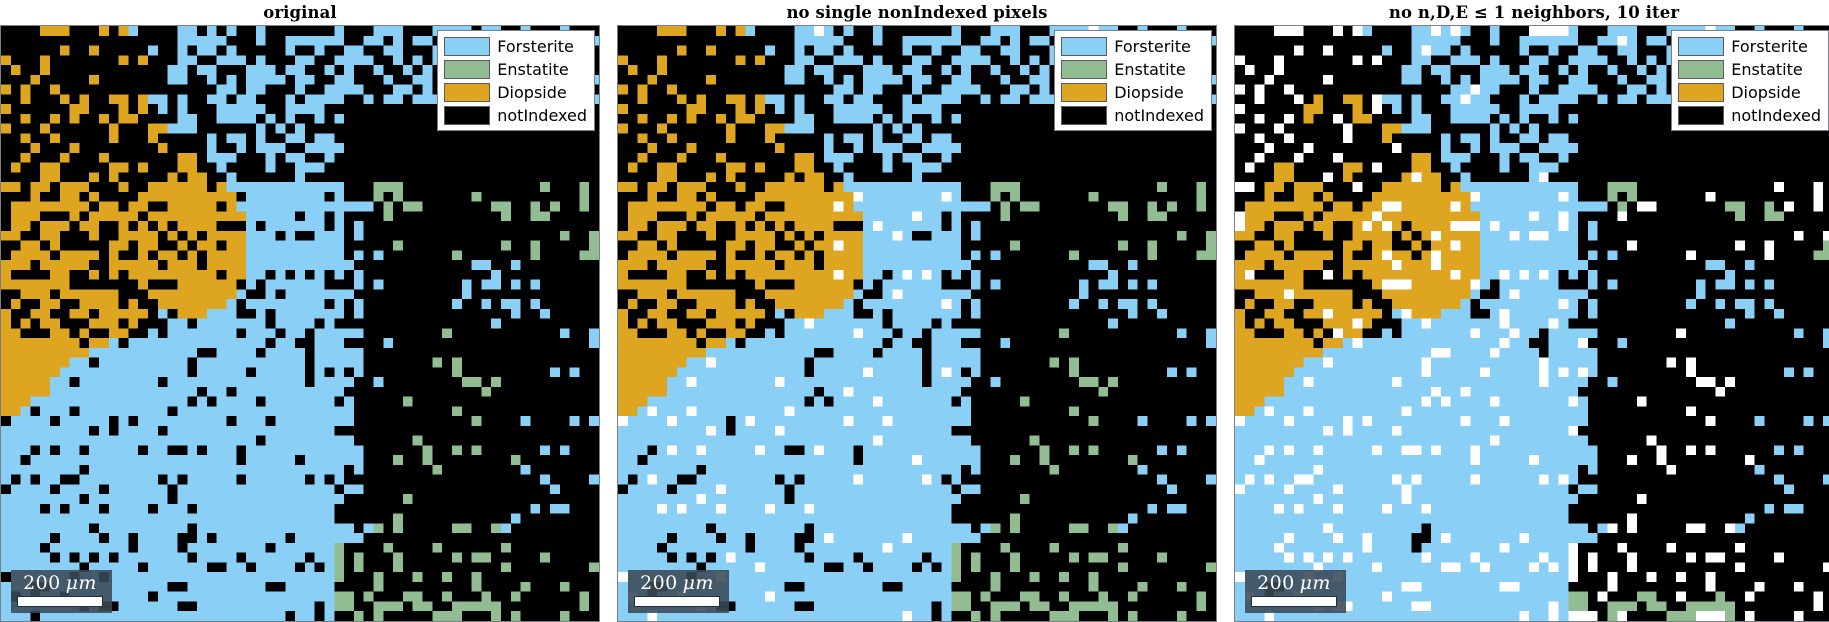  I want to click on scalebar-panel-1: 200 μm, so click(61, 591).